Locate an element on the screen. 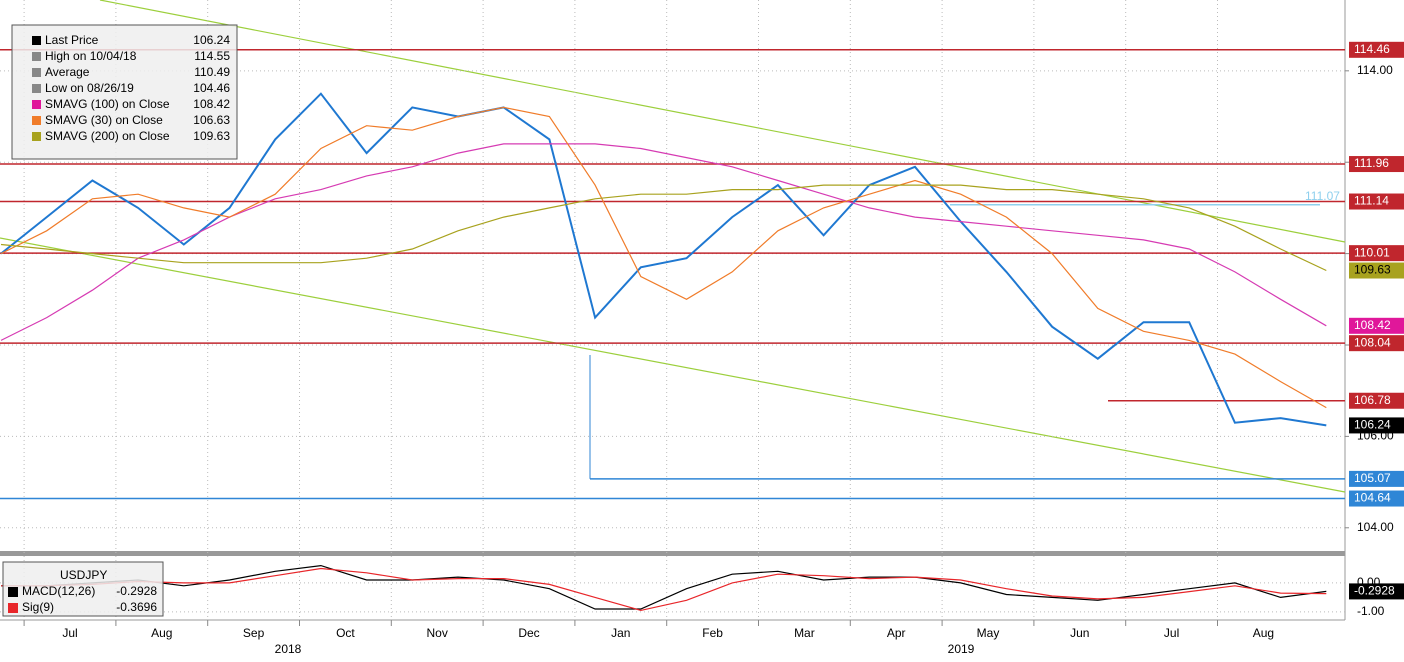 The image size is (1404, 662). legend-title: USDJPY is located at coordinates (83, 575).